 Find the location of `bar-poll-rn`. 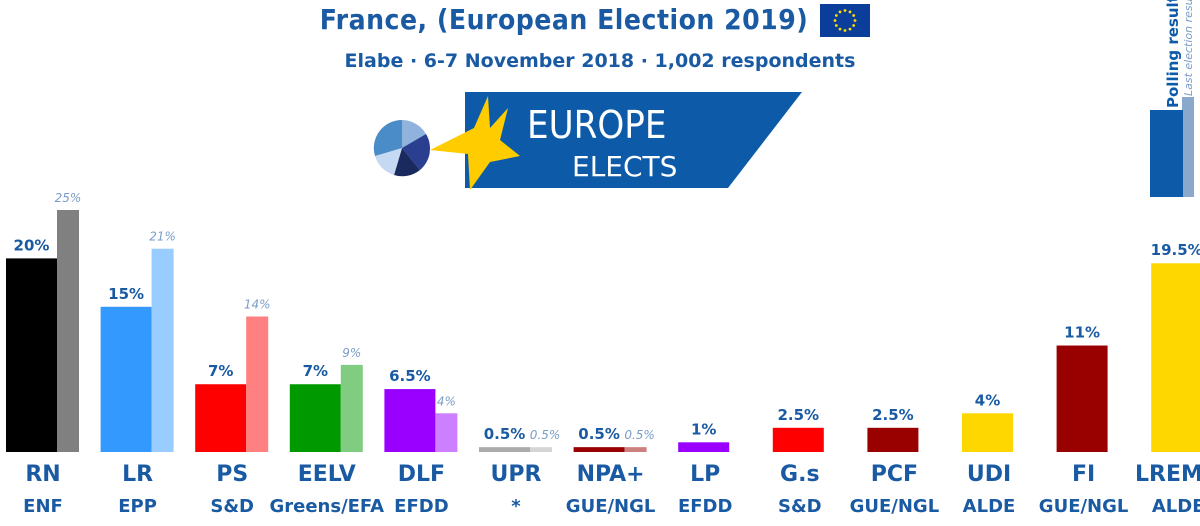

bar-poll-rn is located at coordinates (31, 355).